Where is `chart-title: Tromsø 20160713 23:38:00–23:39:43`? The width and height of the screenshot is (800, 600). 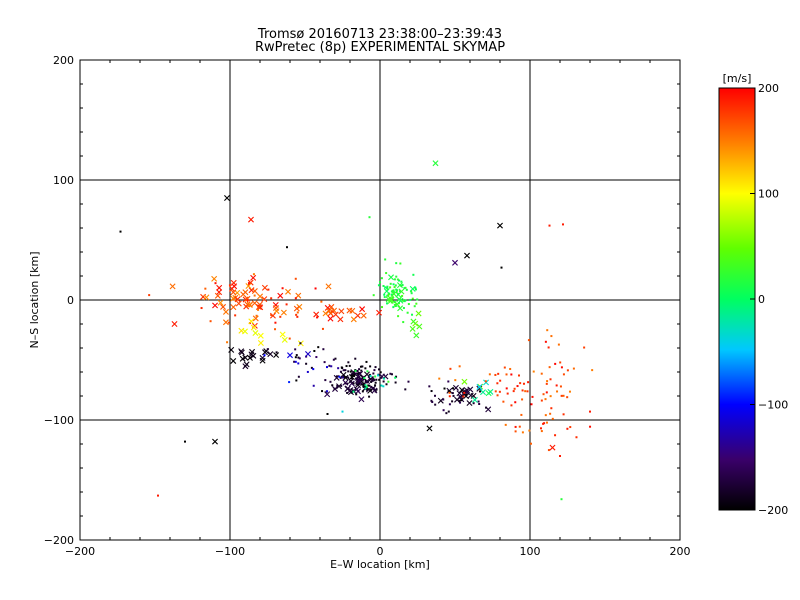
chart-title: Tromsø 20160713 23:38:00–23:39:43 is located at coordinates (379, 34).